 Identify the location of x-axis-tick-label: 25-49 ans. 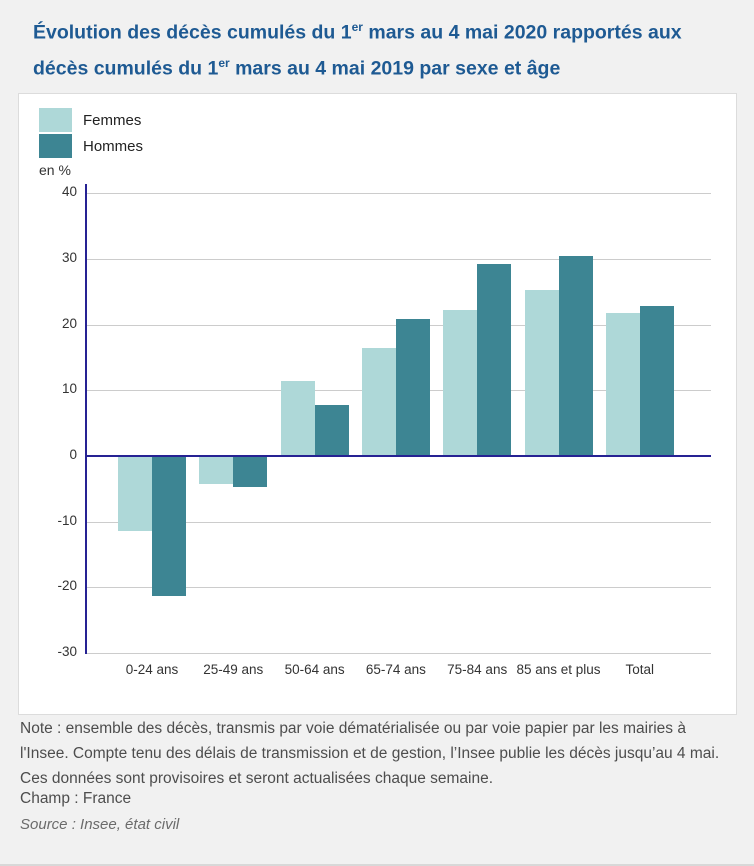
(233, 669).